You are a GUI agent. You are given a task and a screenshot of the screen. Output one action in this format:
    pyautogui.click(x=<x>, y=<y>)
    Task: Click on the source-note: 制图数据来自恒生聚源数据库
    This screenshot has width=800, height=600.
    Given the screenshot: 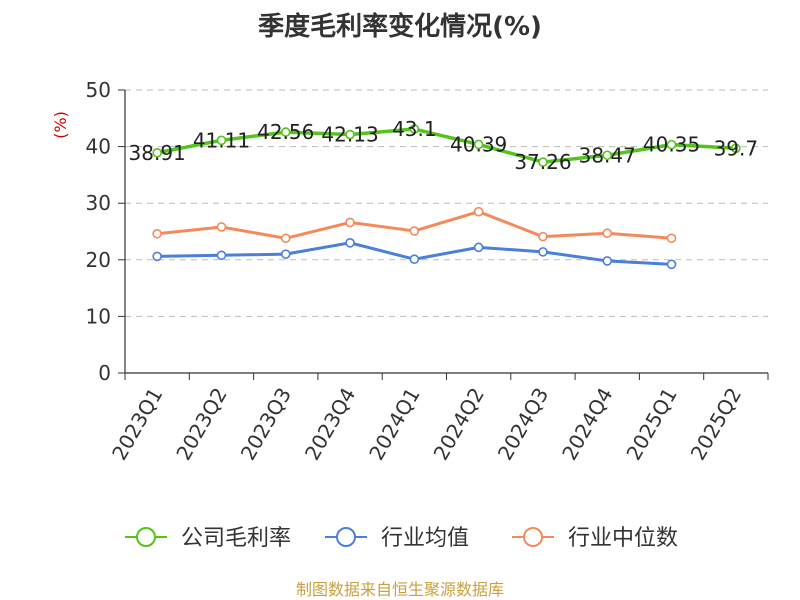 What is the action you would take?
    pyautogui.click(x=400, y=589)
    